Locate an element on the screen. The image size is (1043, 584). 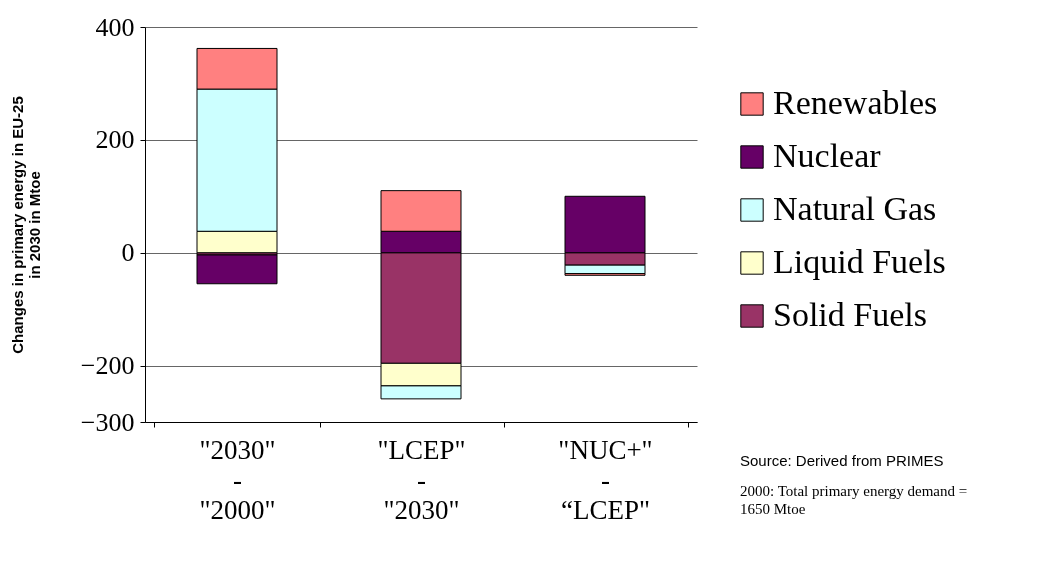
x-tick-label: "NUC+" - “LCEP" is located at coordinates (605, 479).